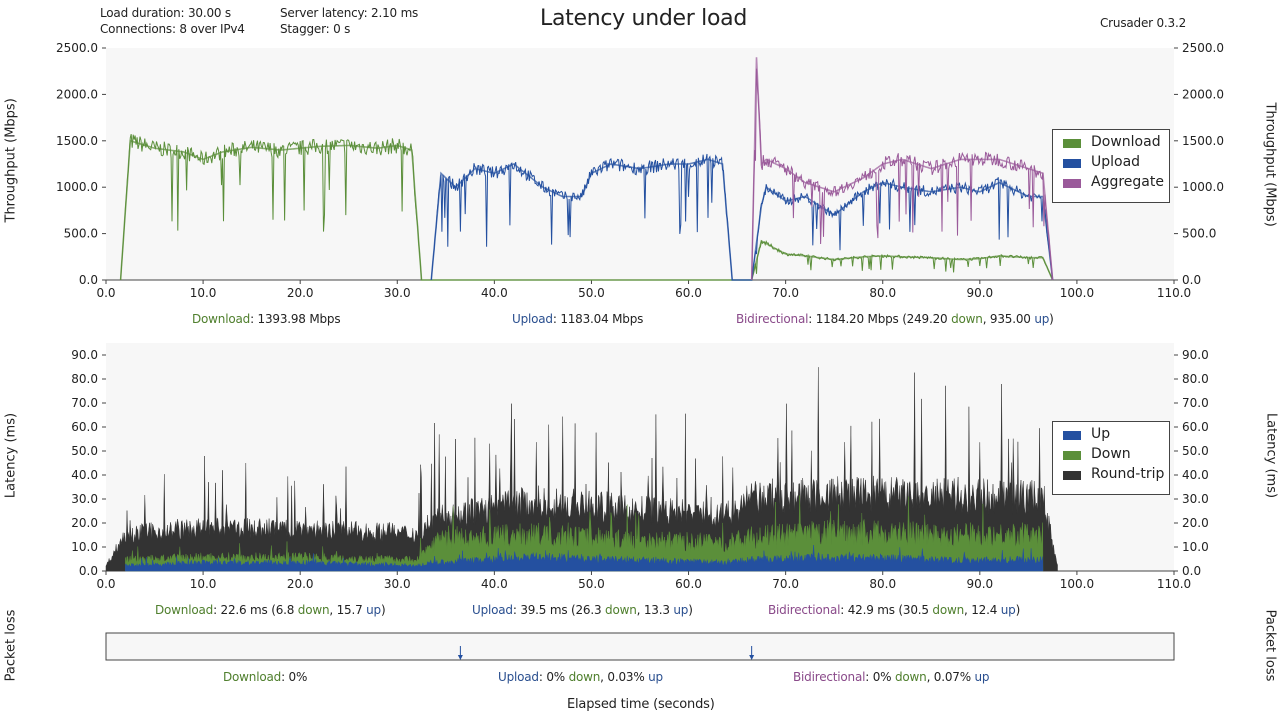 This screenshot has width=1280, height=720. I want to click on legend-swatch-roundtrip, so click(1072, 475).